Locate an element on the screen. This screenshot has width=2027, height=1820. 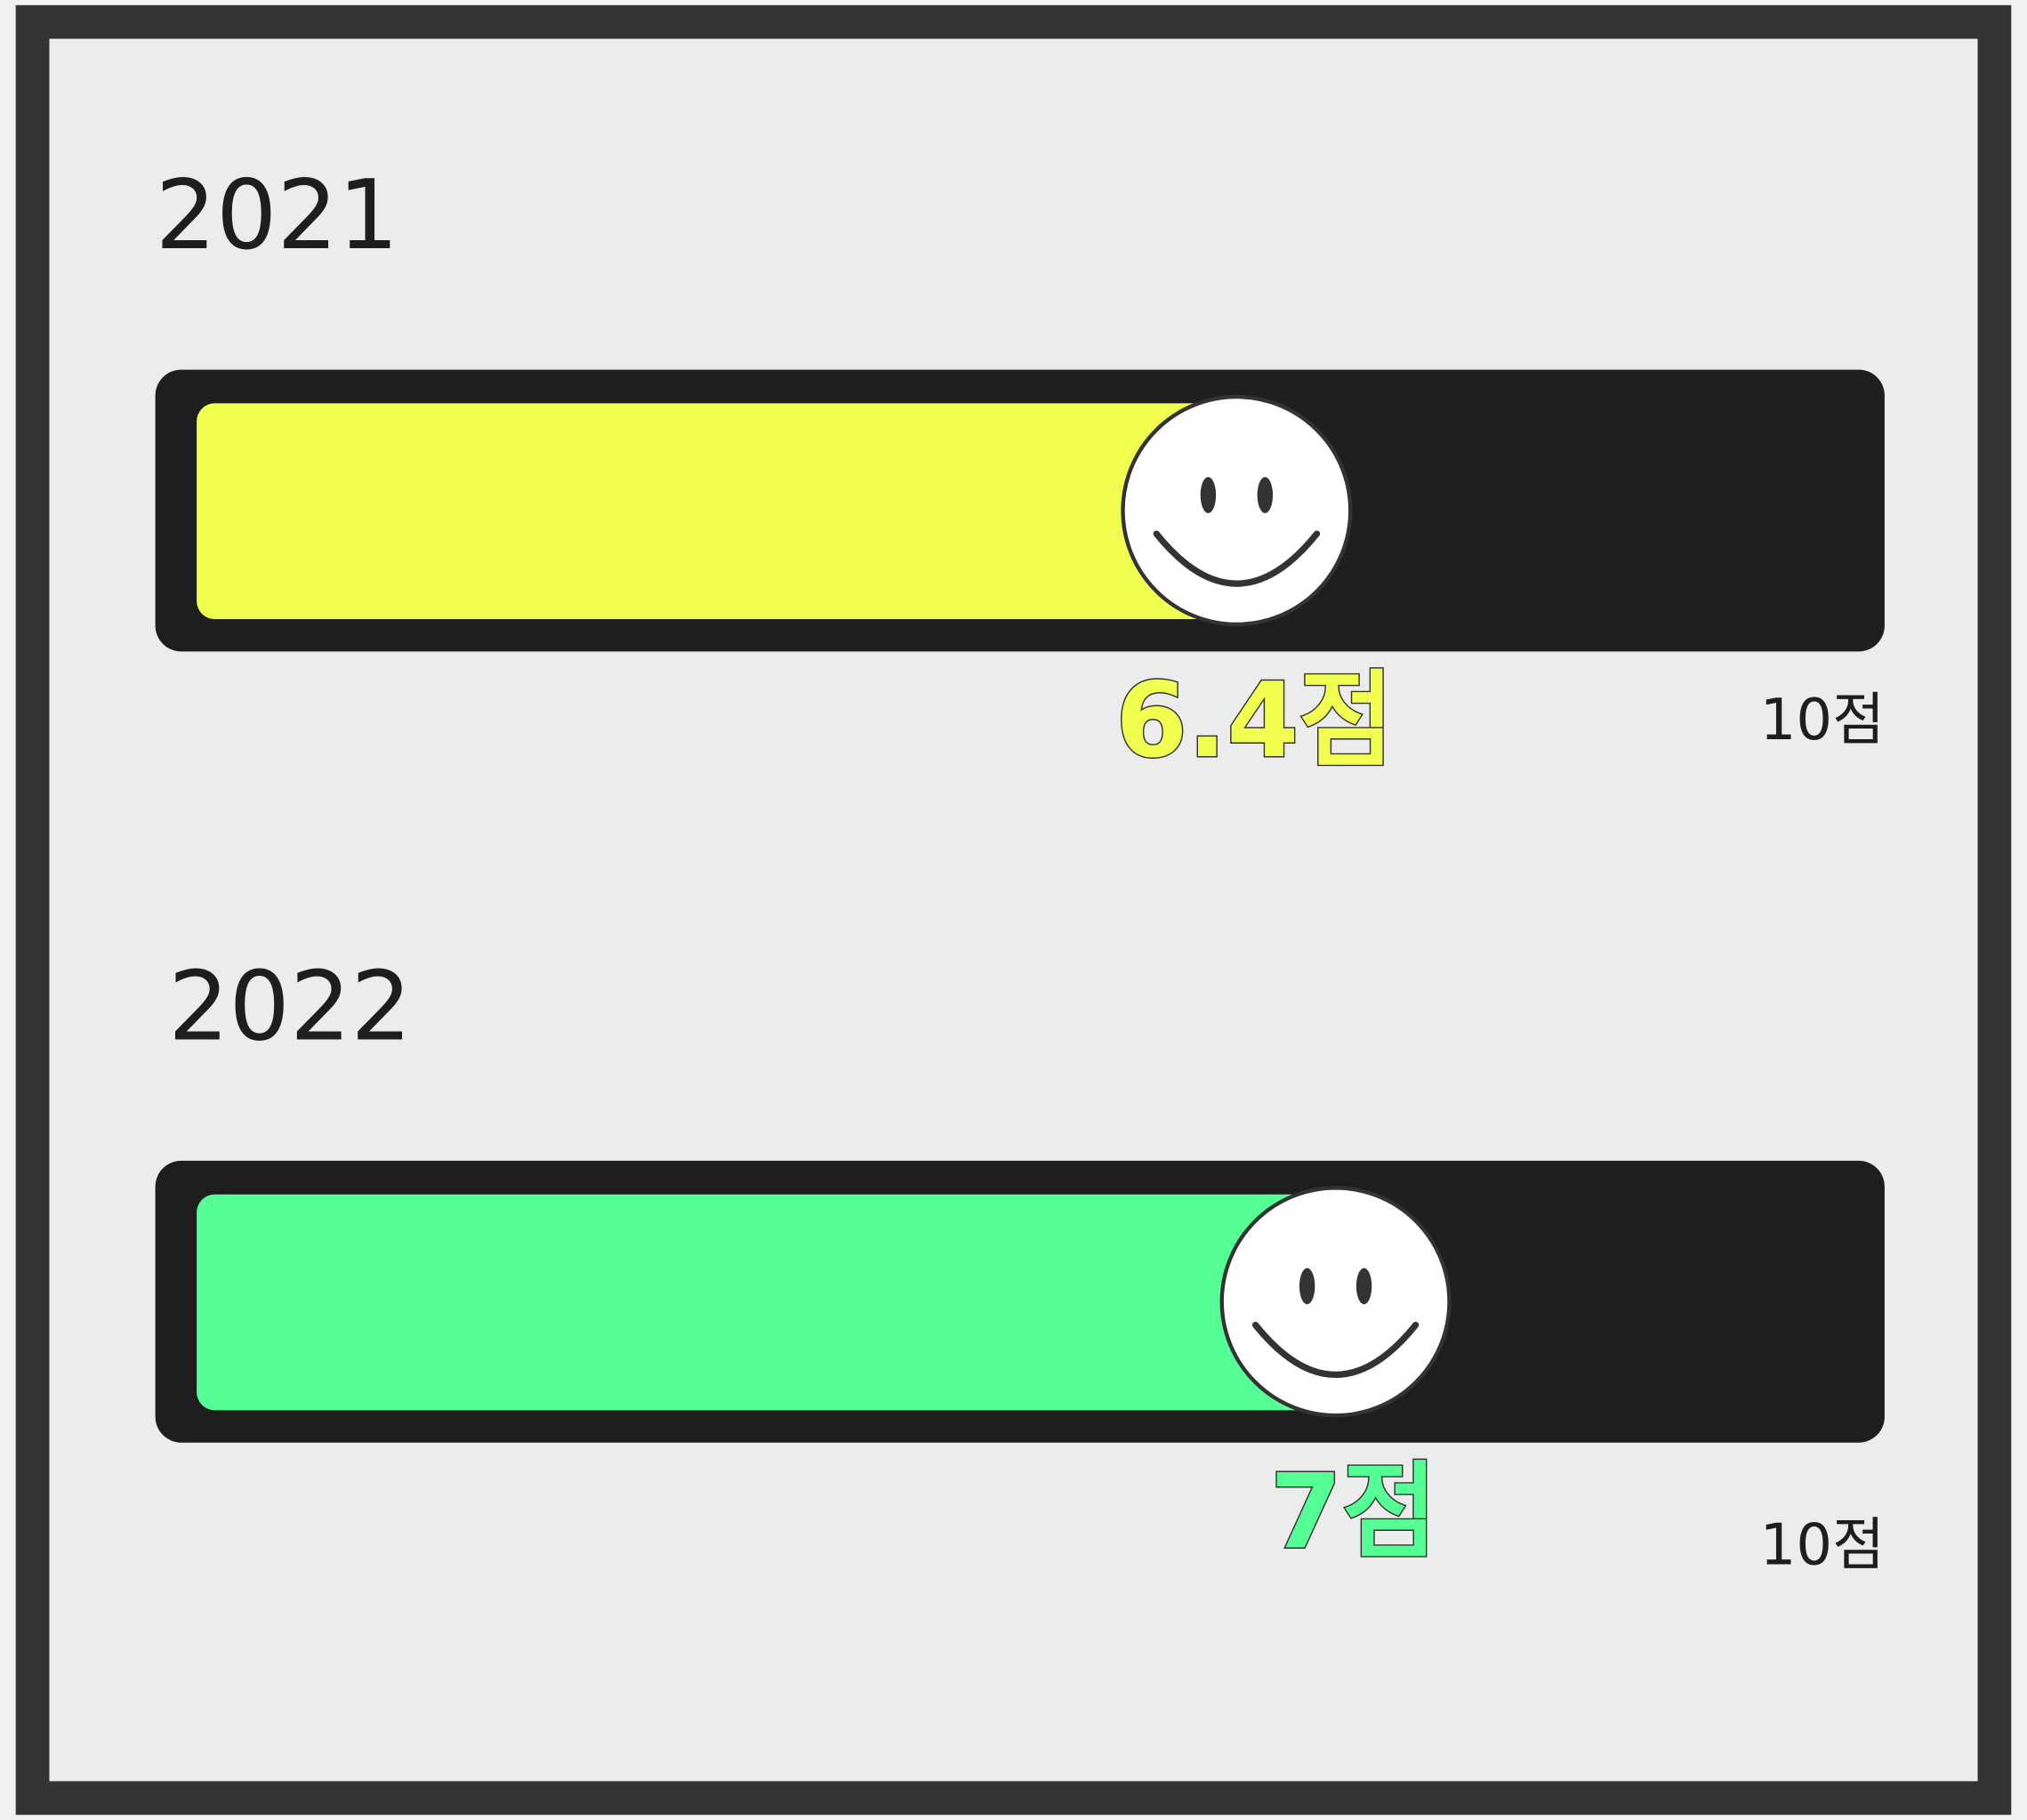
year-label: 2022 is located at coordinates (290, 1006).